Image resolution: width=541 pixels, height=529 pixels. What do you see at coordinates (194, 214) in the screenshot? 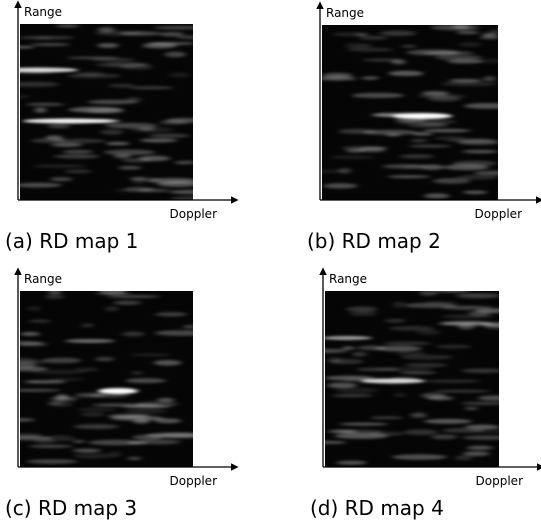
I see `x-axis-label: Doppler` at bounding box center [194, 214].